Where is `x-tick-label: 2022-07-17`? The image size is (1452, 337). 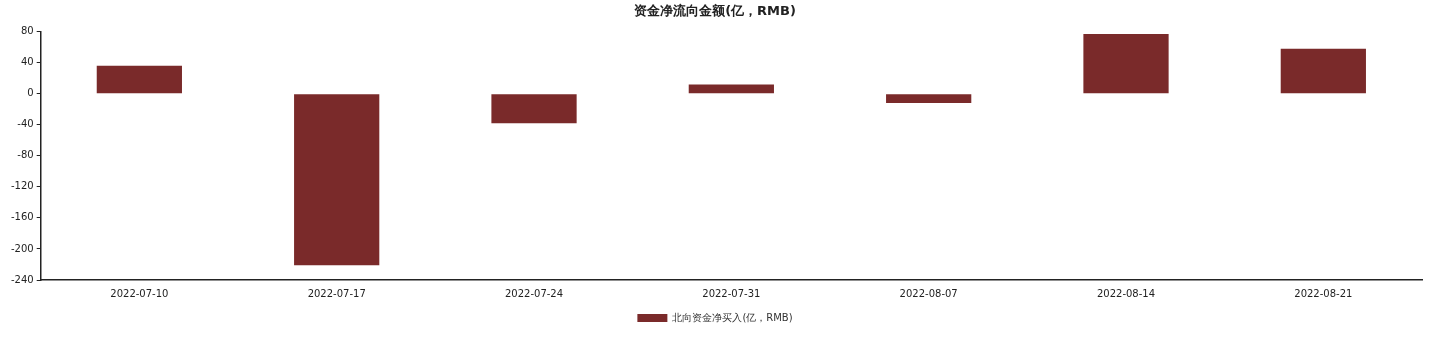 x-tick-label: 2022-07-17 is located at coordinates (336, 293).